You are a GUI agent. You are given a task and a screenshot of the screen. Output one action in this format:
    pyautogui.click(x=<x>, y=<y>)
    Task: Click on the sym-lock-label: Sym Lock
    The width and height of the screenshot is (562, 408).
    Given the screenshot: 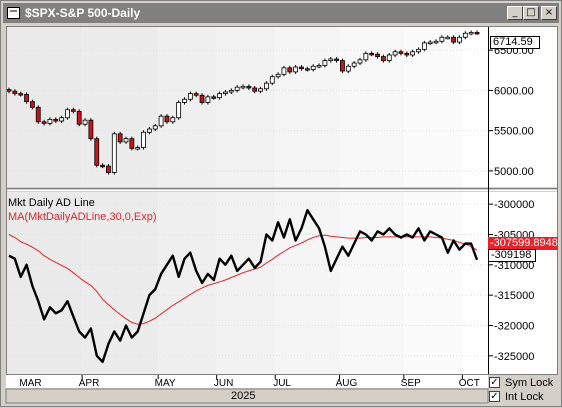 What is the action you would take?
    pyautogui.click(x=529, y=383)
    